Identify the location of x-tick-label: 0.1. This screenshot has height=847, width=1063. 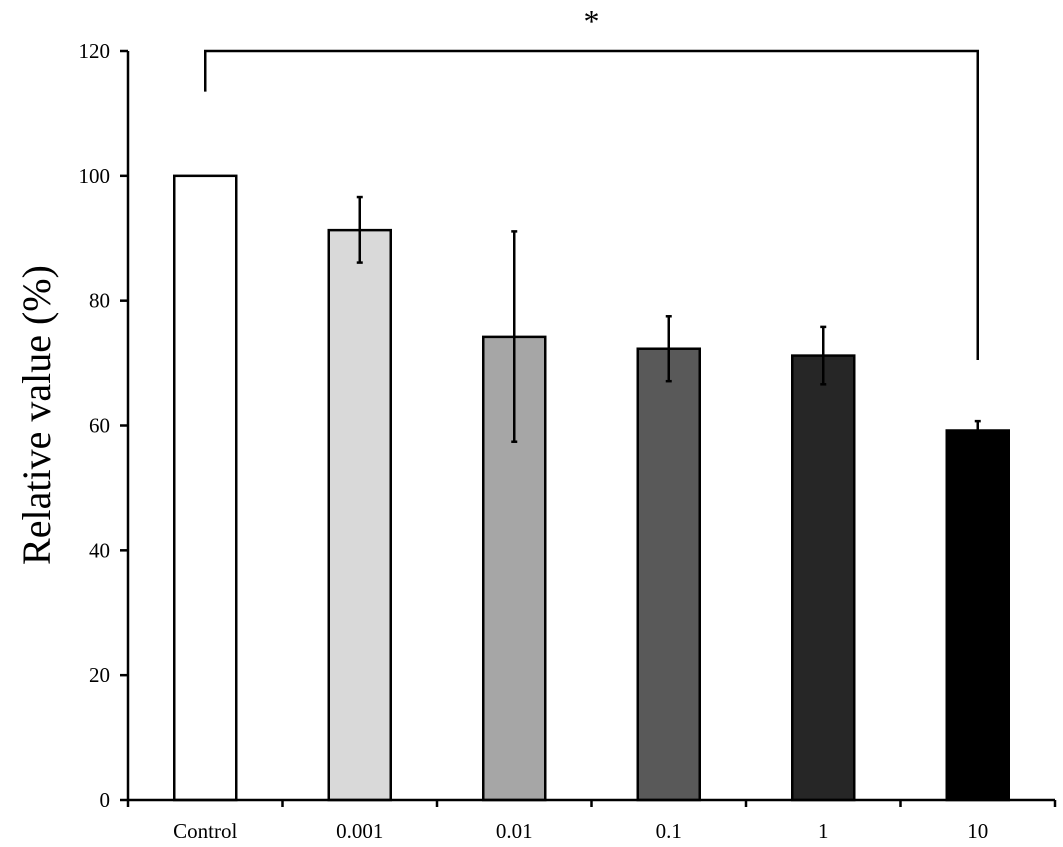
(669, 831).